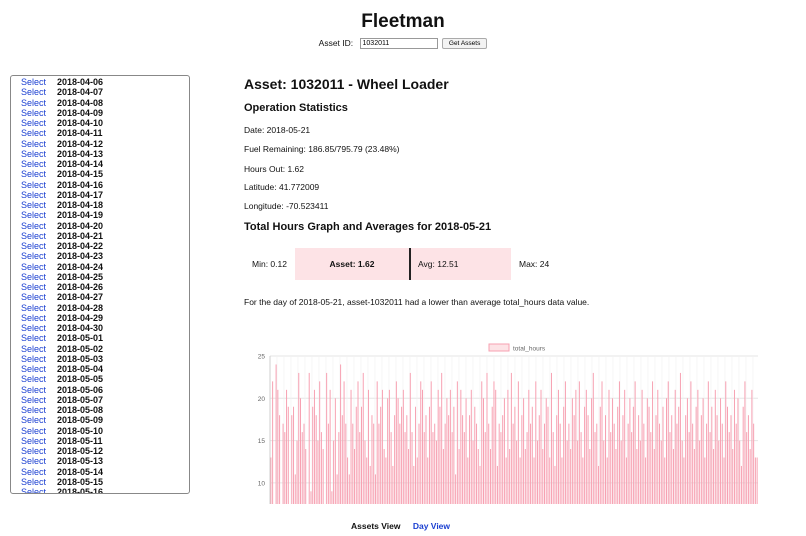  I want to click on date-label: 2018-05-05, so click(80, 379).